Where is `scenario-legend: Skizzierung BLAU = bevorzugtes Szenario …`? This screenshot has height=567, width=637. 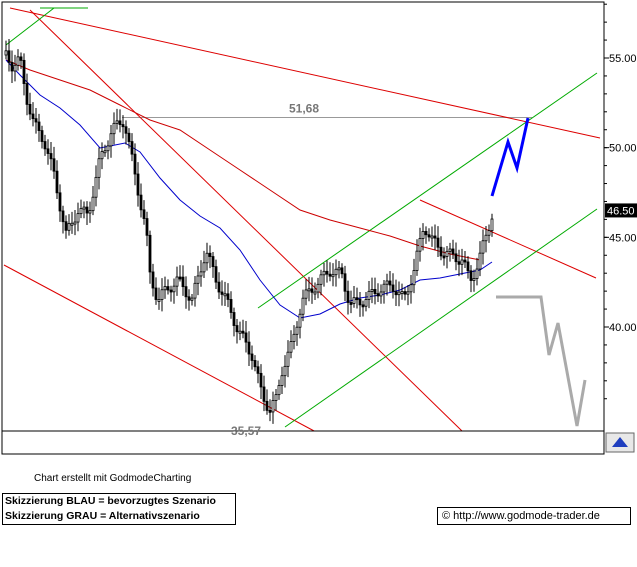
scenario-legend: Skizzierung BLAU = bevorzugtes Szenario … is located at coordinates (119, 509).